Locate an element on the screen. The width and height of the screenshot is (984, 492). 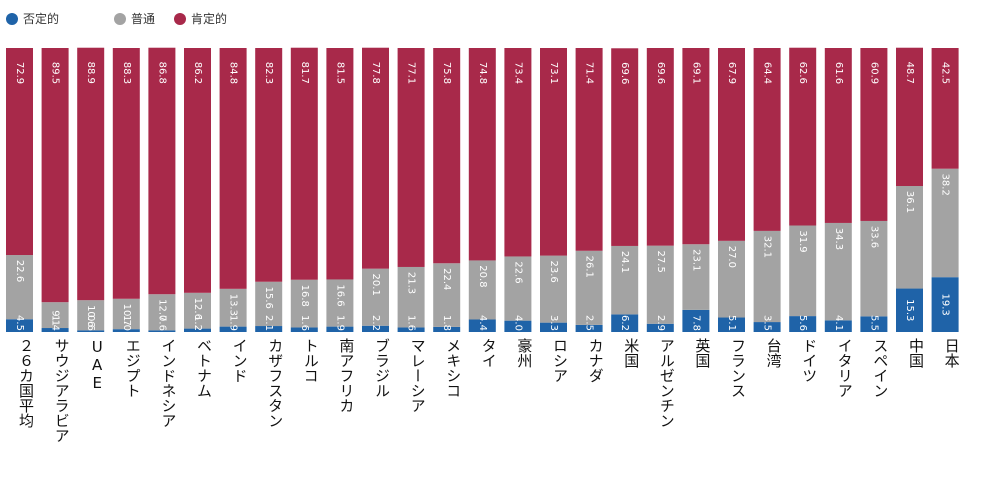
value-label-neutral-10: 20.1 is located at coordinates (375, 285).